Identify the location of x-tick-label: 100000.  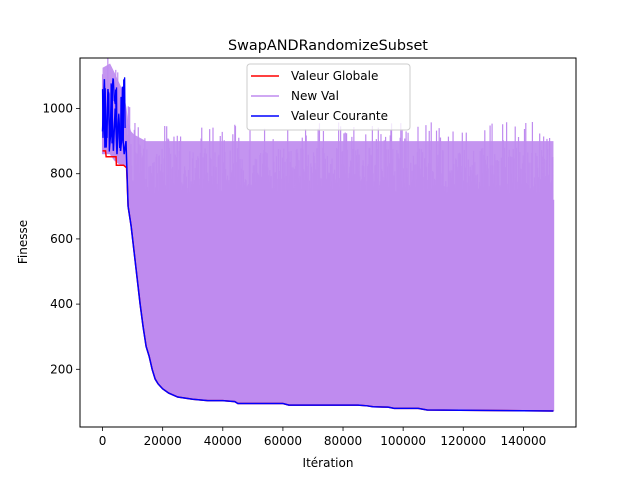
(403, 441).